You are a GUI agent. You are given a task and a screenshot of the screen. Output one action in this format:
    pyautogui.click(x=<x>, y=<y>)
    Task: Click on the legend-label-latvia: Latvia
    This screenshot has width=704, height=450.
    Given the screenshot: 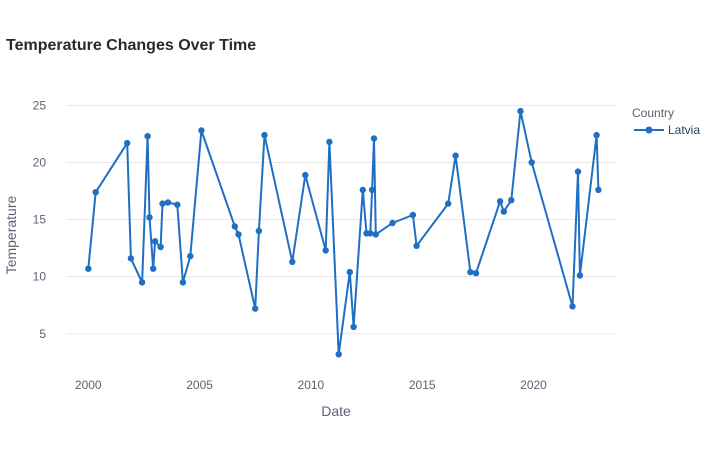 What is the action you would take?
    pyautogui.click(x=684, y=130)
    